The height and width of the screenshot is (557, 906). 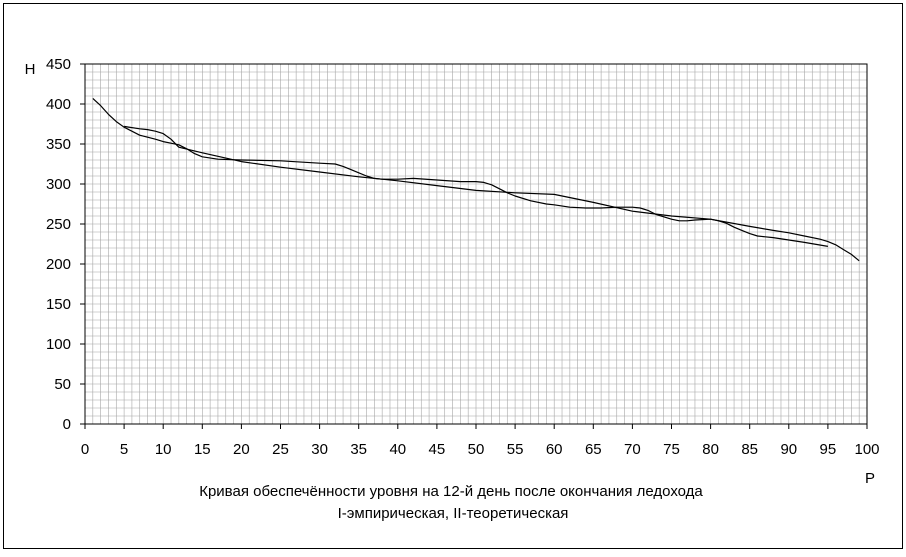 What do you see at coordinates (515, 449) in the screenshot?
I see `x-tick-label: 55` at bounding box center [515, 449].